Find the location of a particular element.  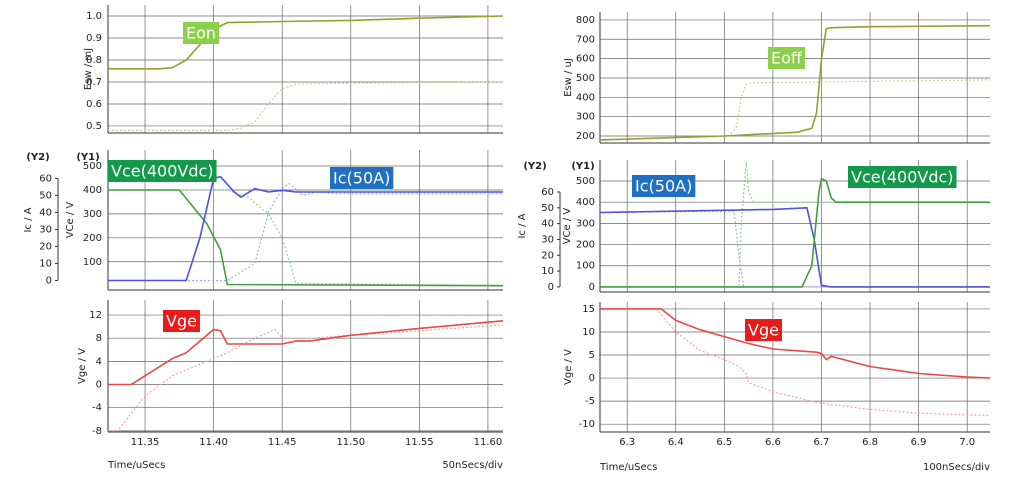

y-tick-label: 5 is located at coordinates (592, 355).